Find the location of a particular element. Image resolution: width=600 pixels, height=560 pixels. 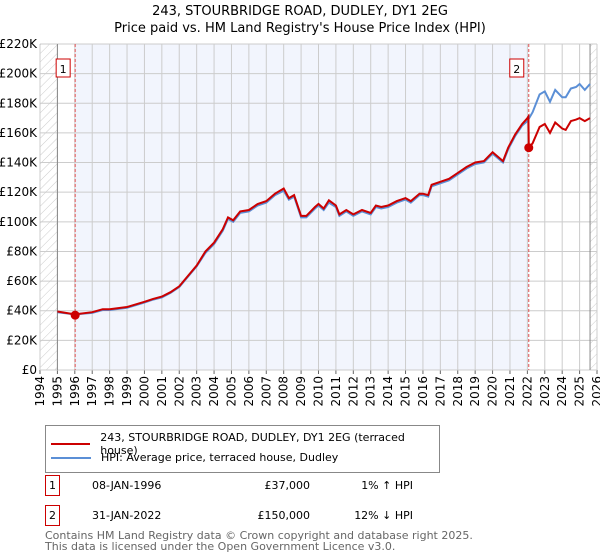

x-tick-label: 1995 is located at coordinates (57, 391).